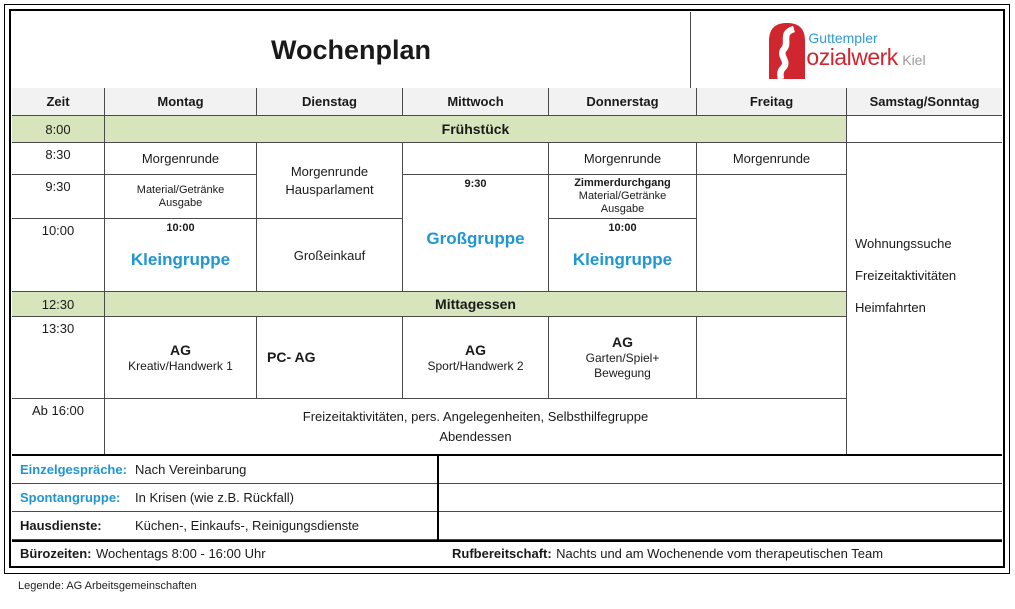 The width and height of the screenshot is (1015, 609). What do you see at coordinates (622, 209) in the screenshot?
I see `thursday-ausgabe-line: Ausgabe` at bounding box center [622, 209].